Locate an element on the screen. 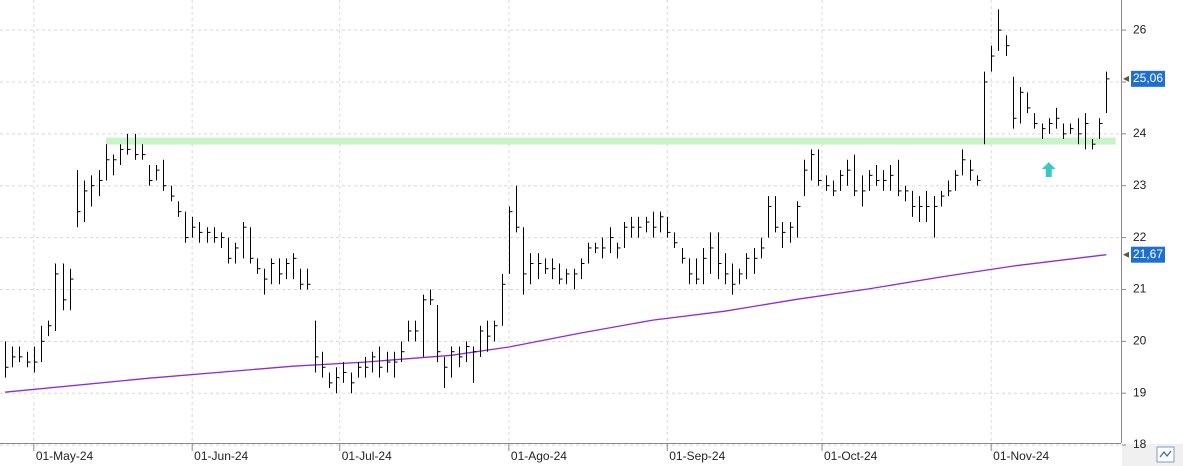 The width and height of the screenshot is (1183, 466). x-tick-label: 01-Nov-24 is located at coordinates (1021, 456).